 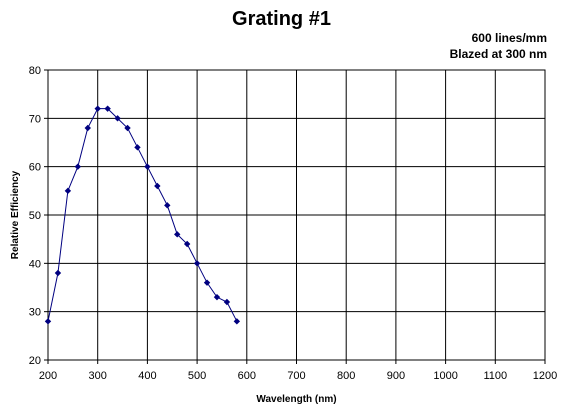 I want to click on y-tick-label: 50, so click(x=35, y=216).